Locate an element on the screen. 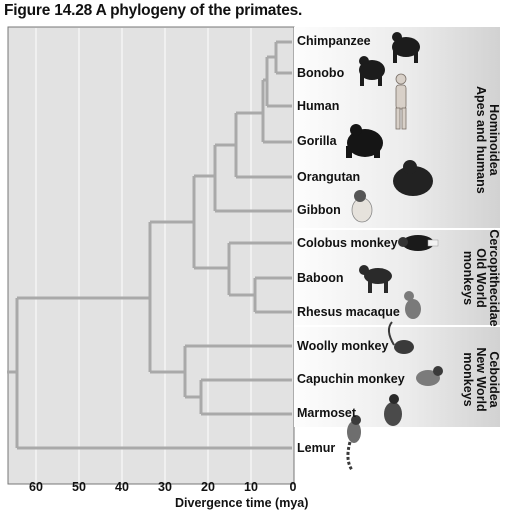 This screenshot has width=507, height=517. taxon-label: Rhesus macaque is located at coordinates (348, 312).